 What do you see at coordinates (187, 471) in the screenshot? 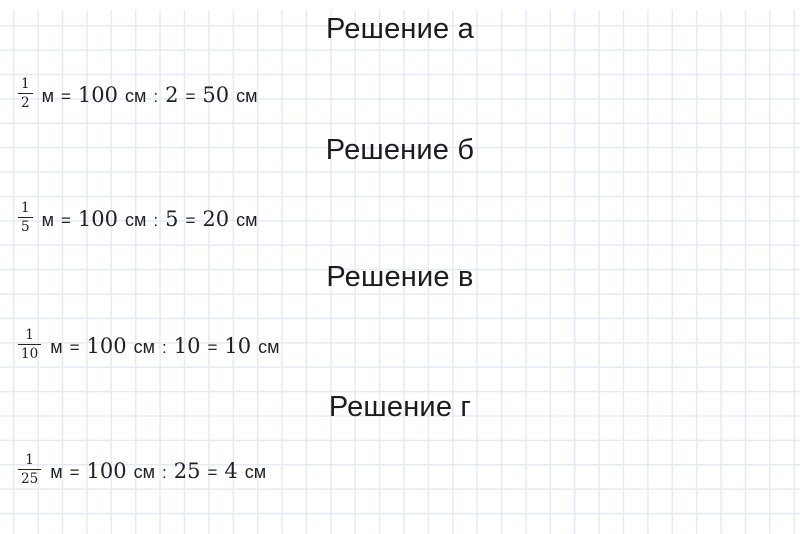
I see `divisor-value: 25` at bounding box center [187, 471].